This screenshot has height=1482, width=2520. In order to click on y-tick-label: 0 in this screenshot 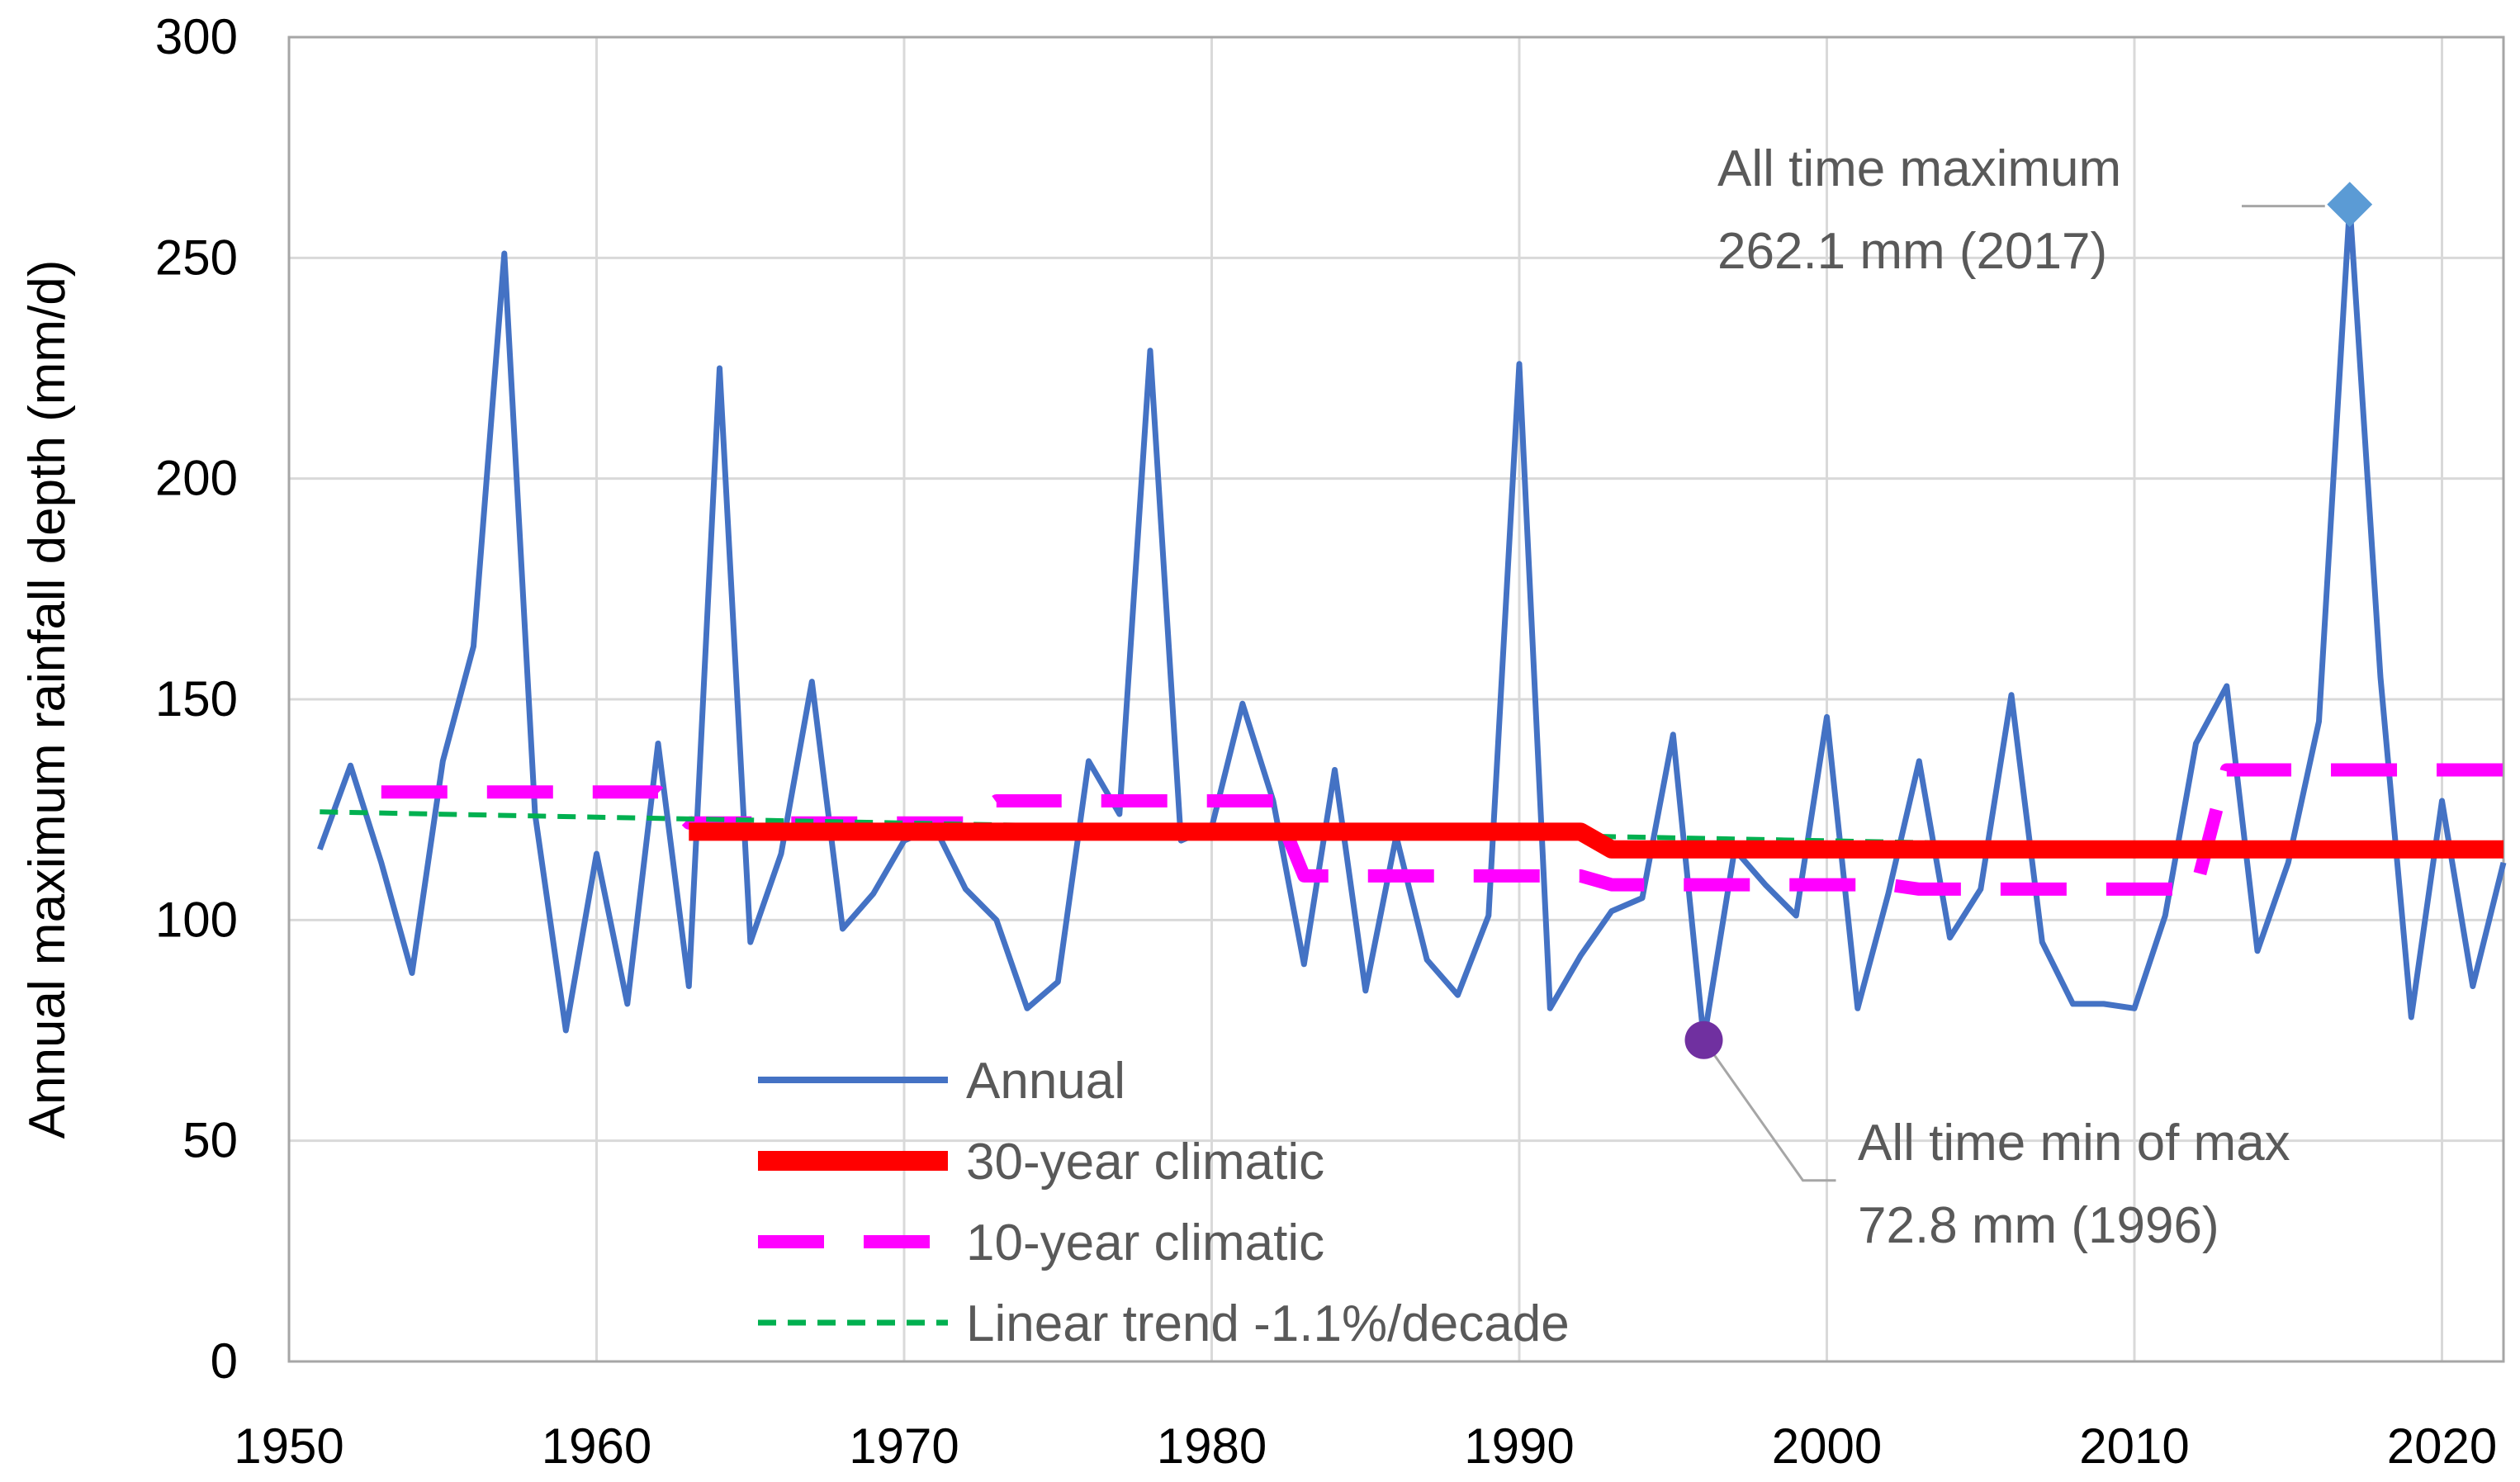, I will do `click(224, 1361)`.